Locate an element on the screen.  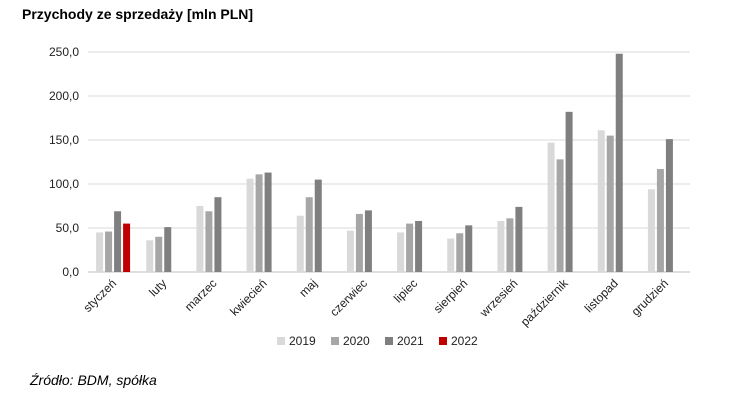
legend-swatch-2019 is located at coordinates (281, 341).